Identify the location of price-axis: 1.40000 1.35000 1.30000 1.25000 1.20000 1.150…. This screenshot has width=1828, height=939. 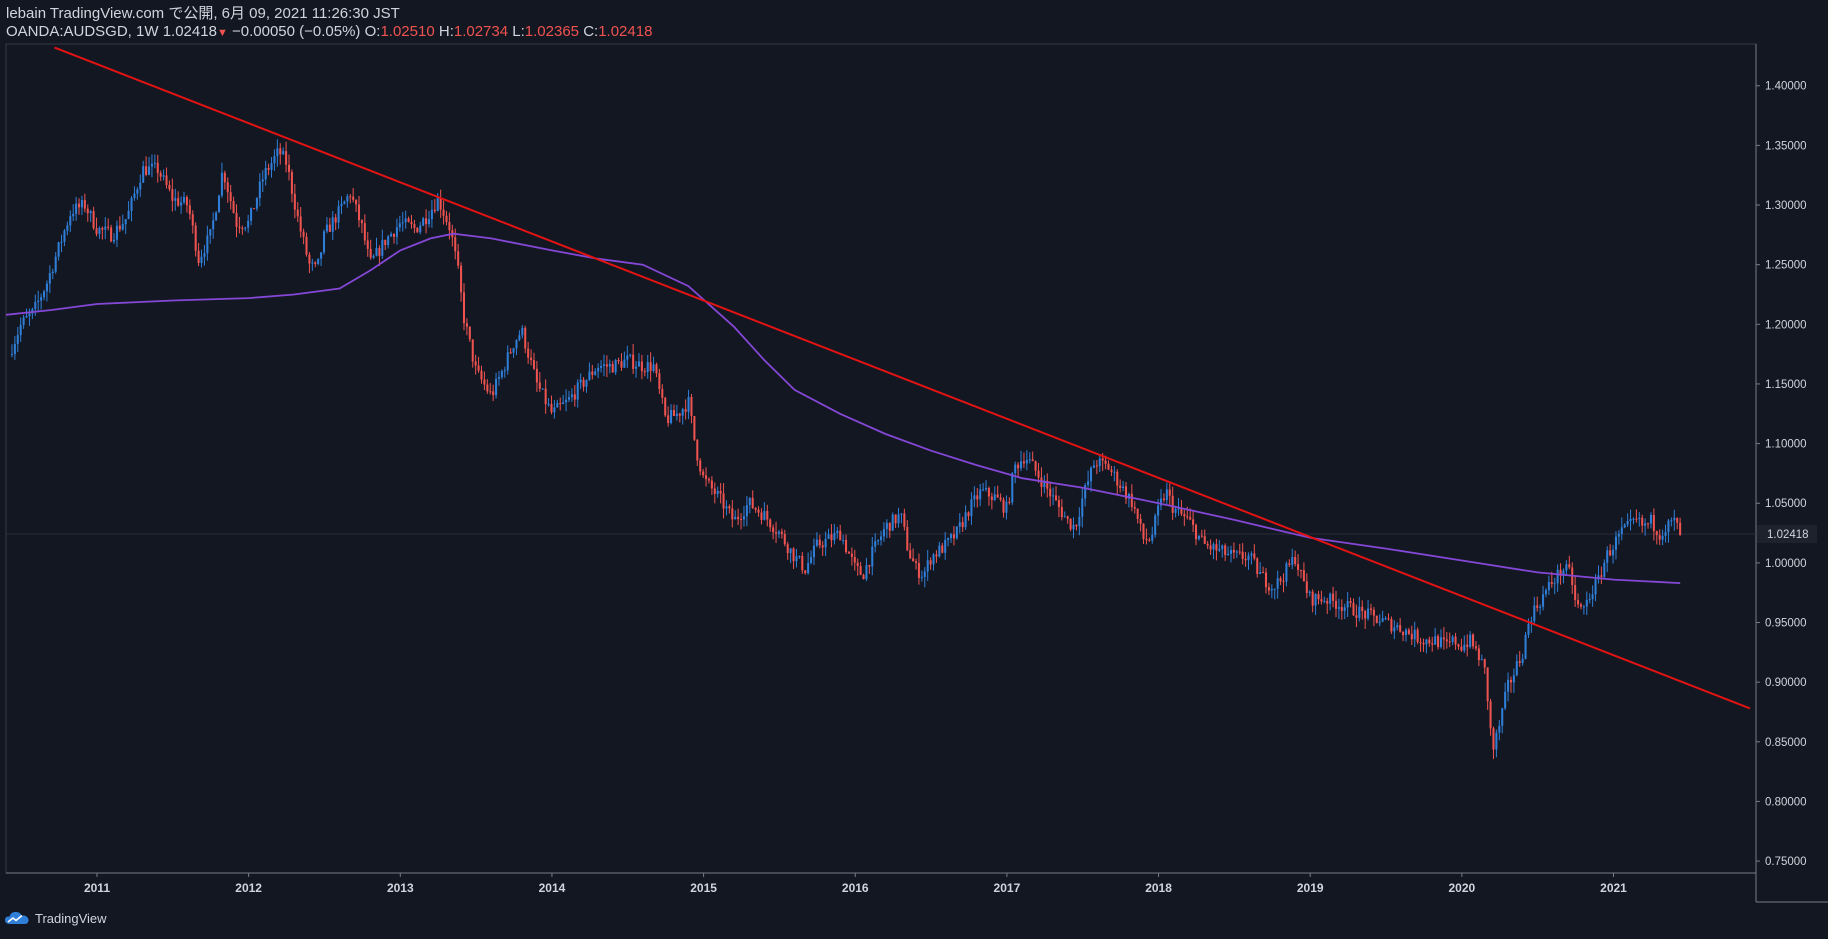
(1786, 474).